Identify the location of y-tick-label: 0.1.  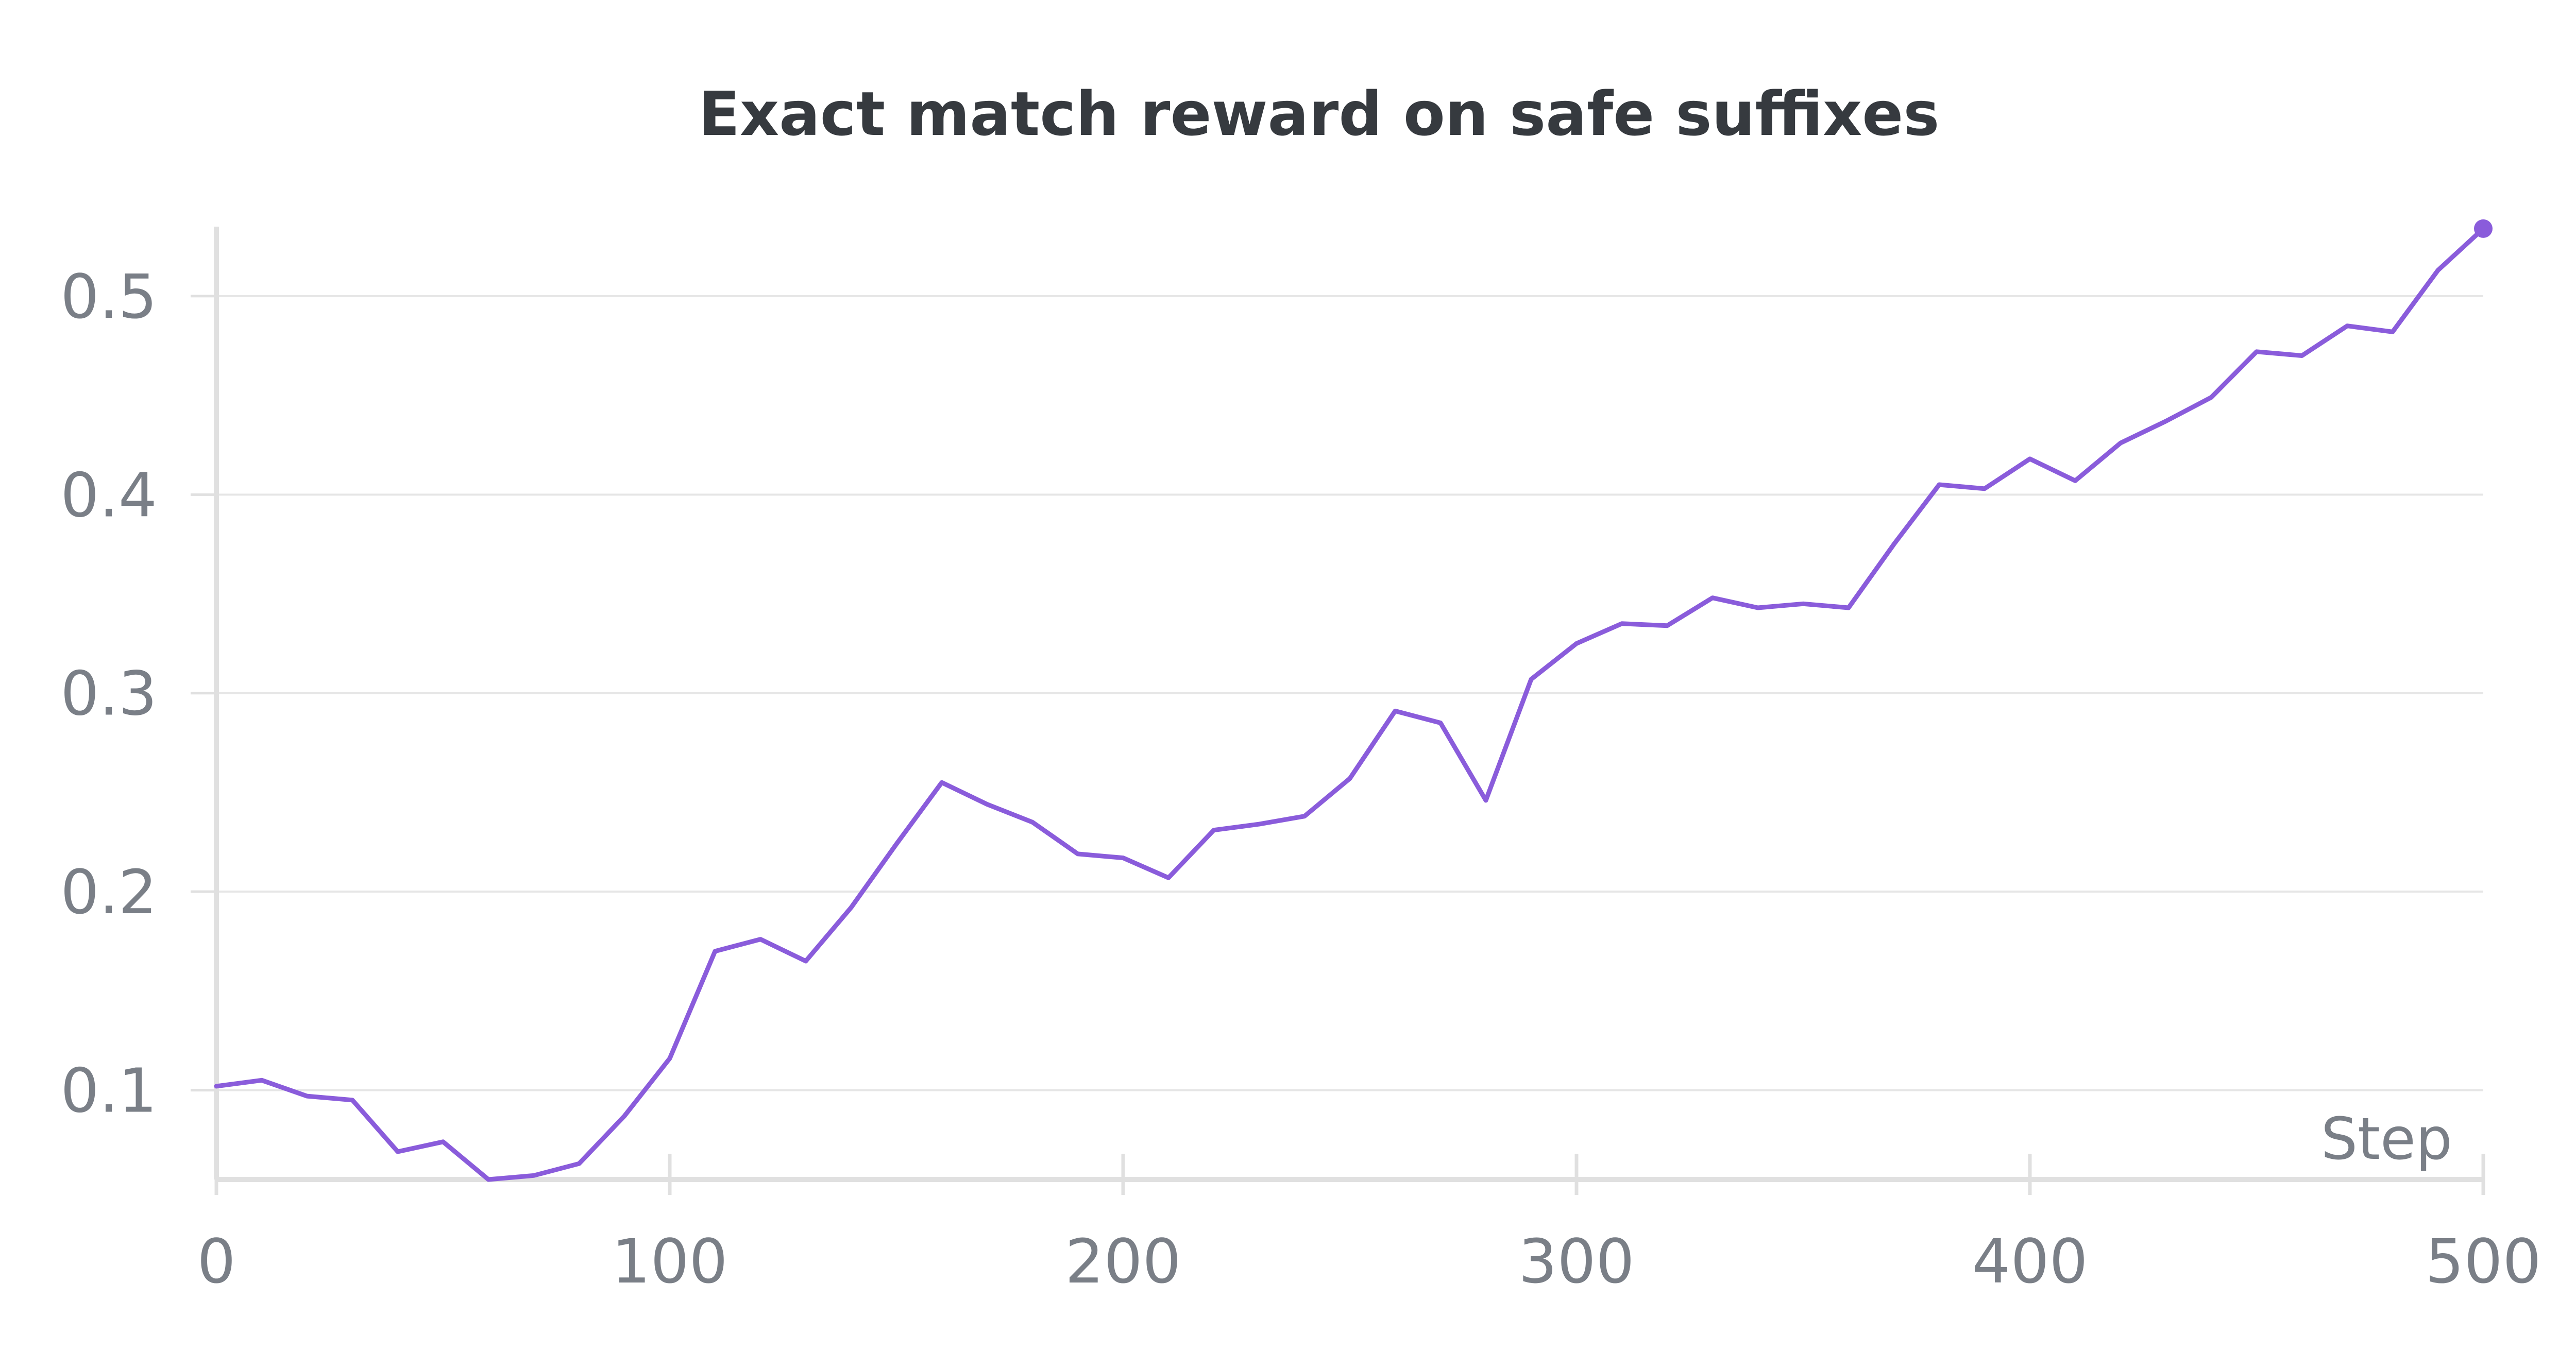
(108, 1090).